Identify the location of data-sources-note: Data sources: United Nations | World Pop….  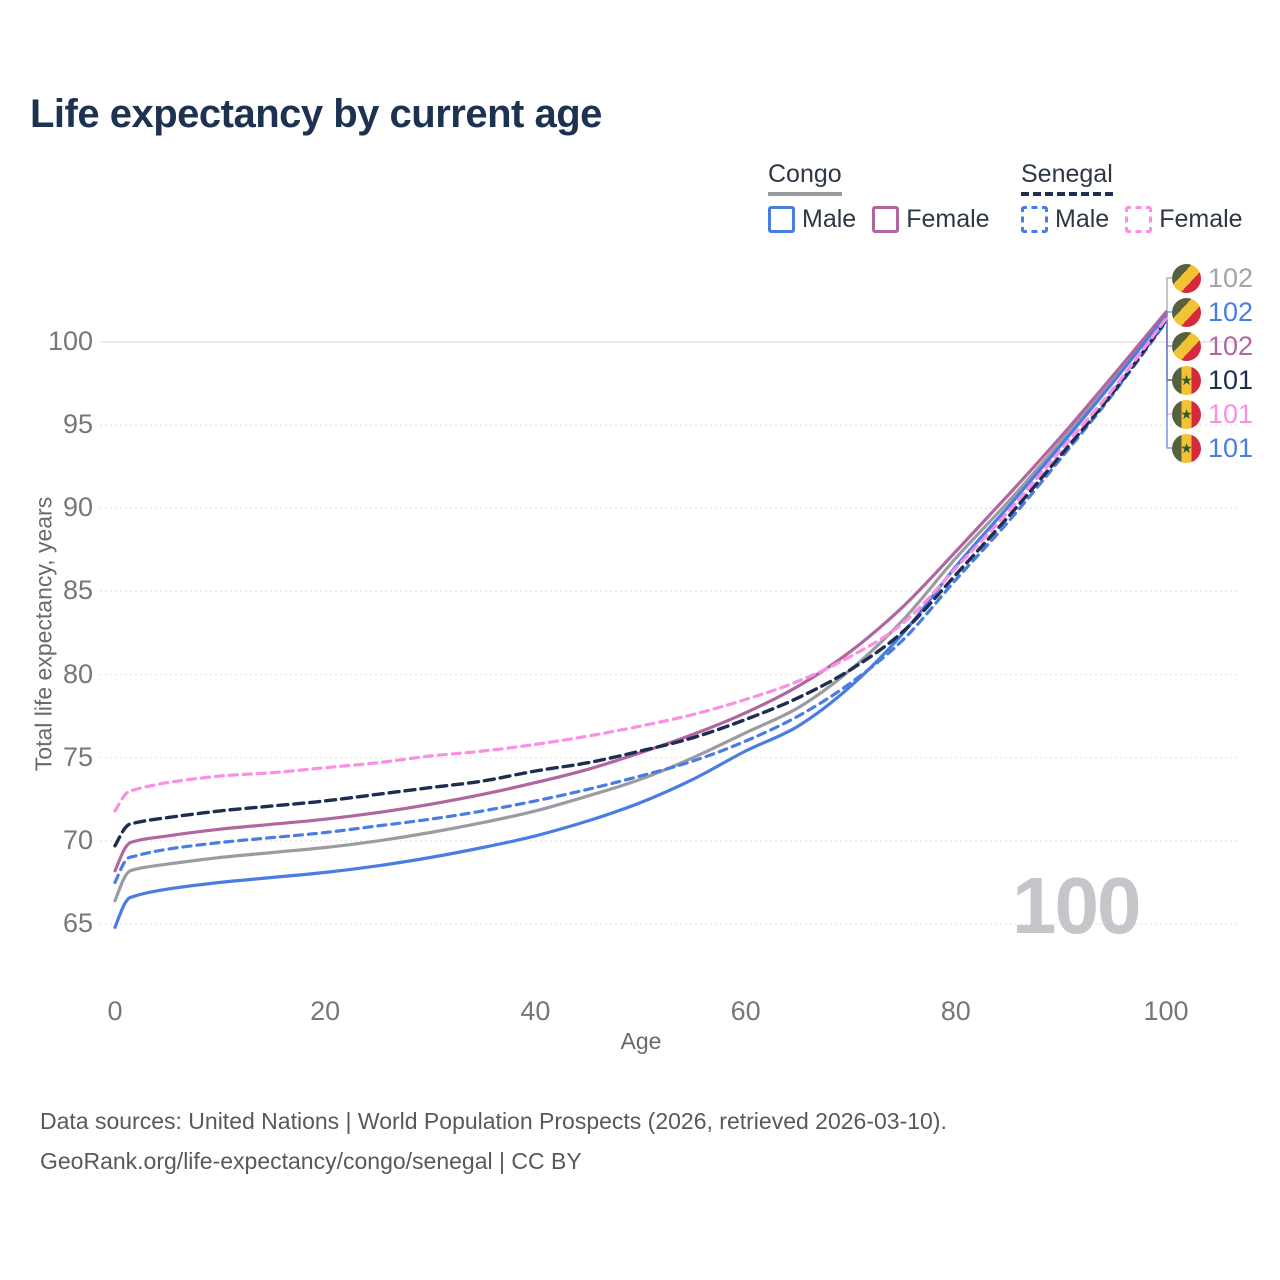
(493, 1121).